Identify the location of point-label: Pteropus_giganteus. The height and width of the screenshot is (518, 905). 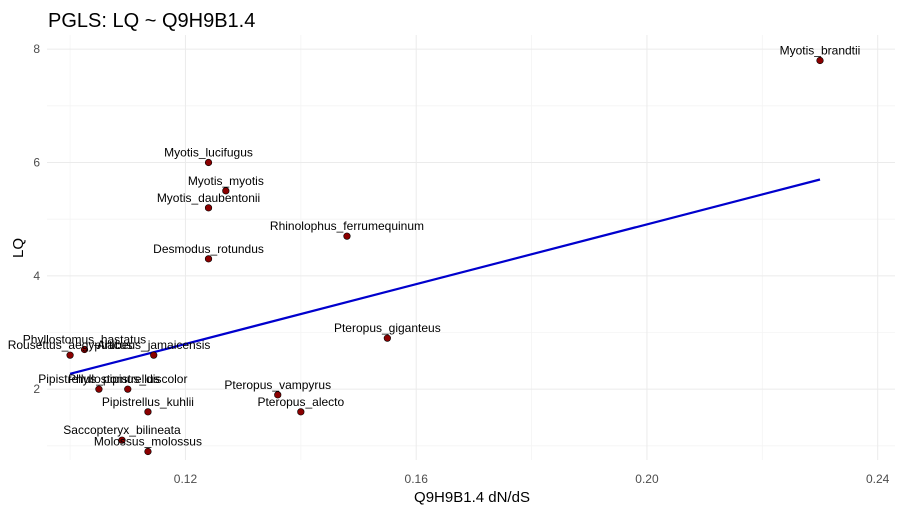
(387, 328).